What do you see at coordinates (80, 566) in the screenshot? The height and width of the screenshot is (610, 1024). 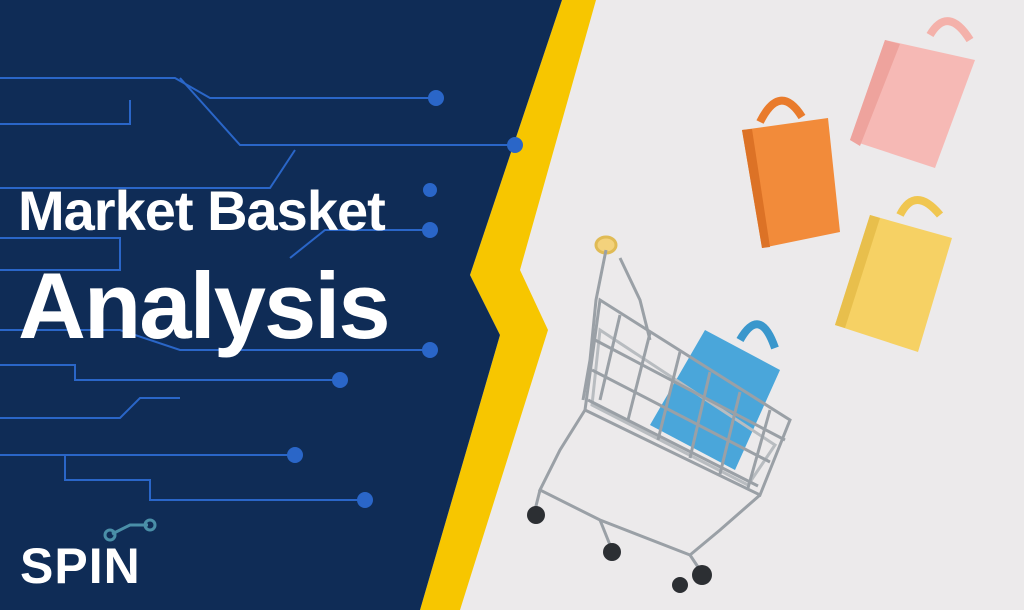 I see `spin-logo: SPIN` at bounding box center [80, 566].